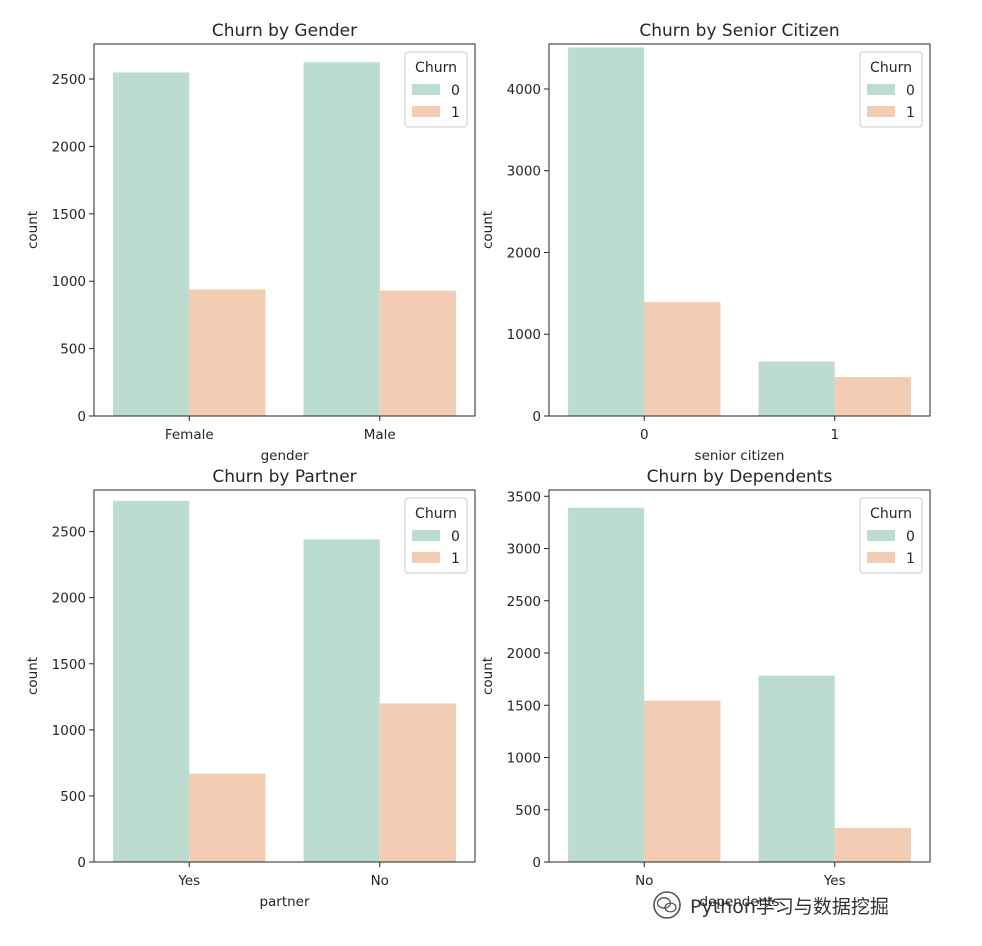 The image size is (982, 946). What do you see at coordinates (284, 477) in the screenshot?
I see `chart-title: Churn by Partner` at bounding box center [284, 477].